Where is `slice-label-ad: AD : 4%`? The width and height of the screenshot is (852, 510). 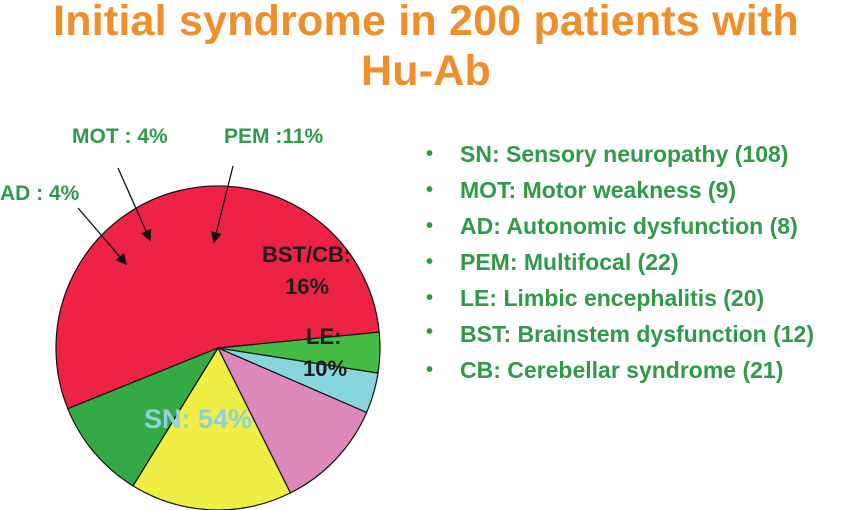 slice-label-ad: AD : 4% is located at coordinates (40, 193).